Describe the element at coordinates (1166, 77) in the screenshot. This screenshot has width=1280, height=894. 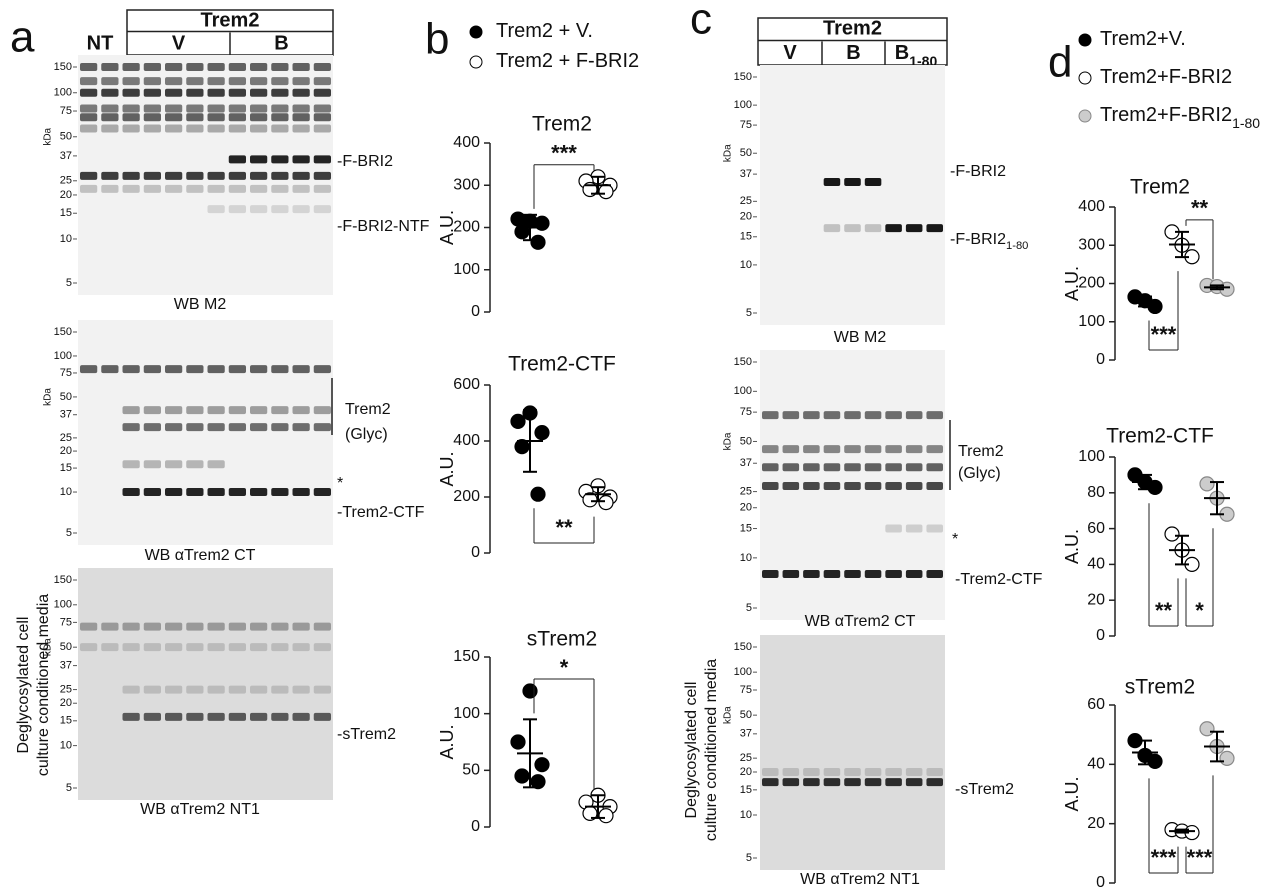
I see `legend-label: Trem2+F-BRI2` at that location.